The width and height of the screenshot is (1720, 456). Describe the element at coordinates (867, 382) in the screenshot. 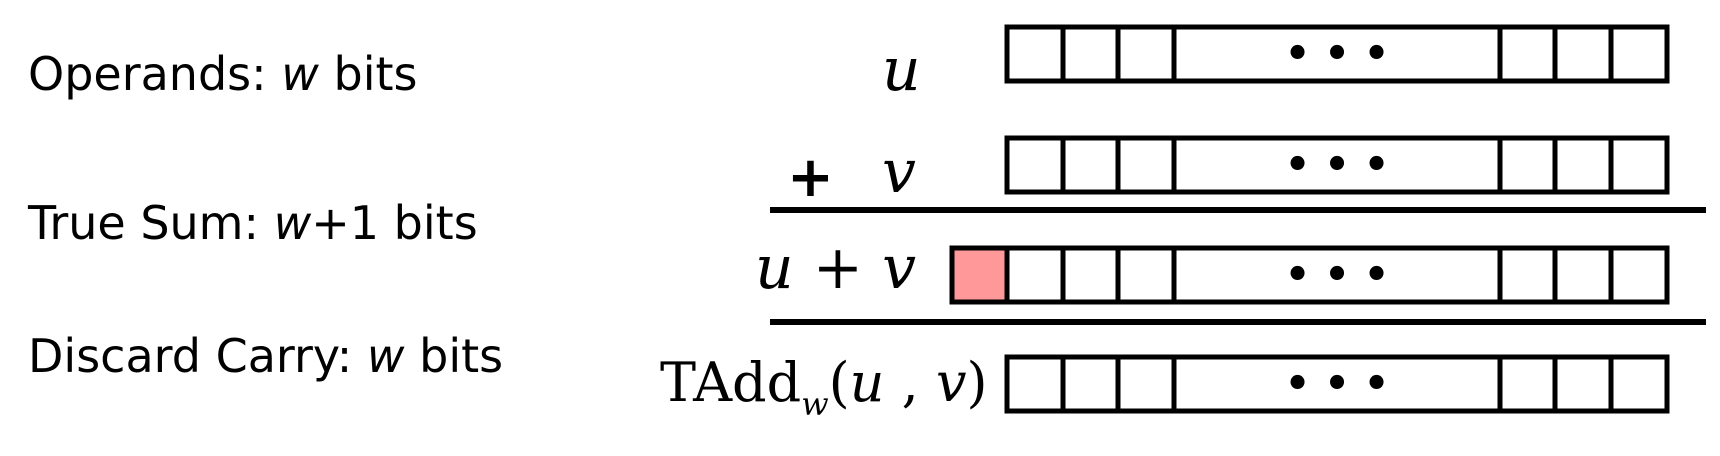

I see `tadd-u: u` at that location.